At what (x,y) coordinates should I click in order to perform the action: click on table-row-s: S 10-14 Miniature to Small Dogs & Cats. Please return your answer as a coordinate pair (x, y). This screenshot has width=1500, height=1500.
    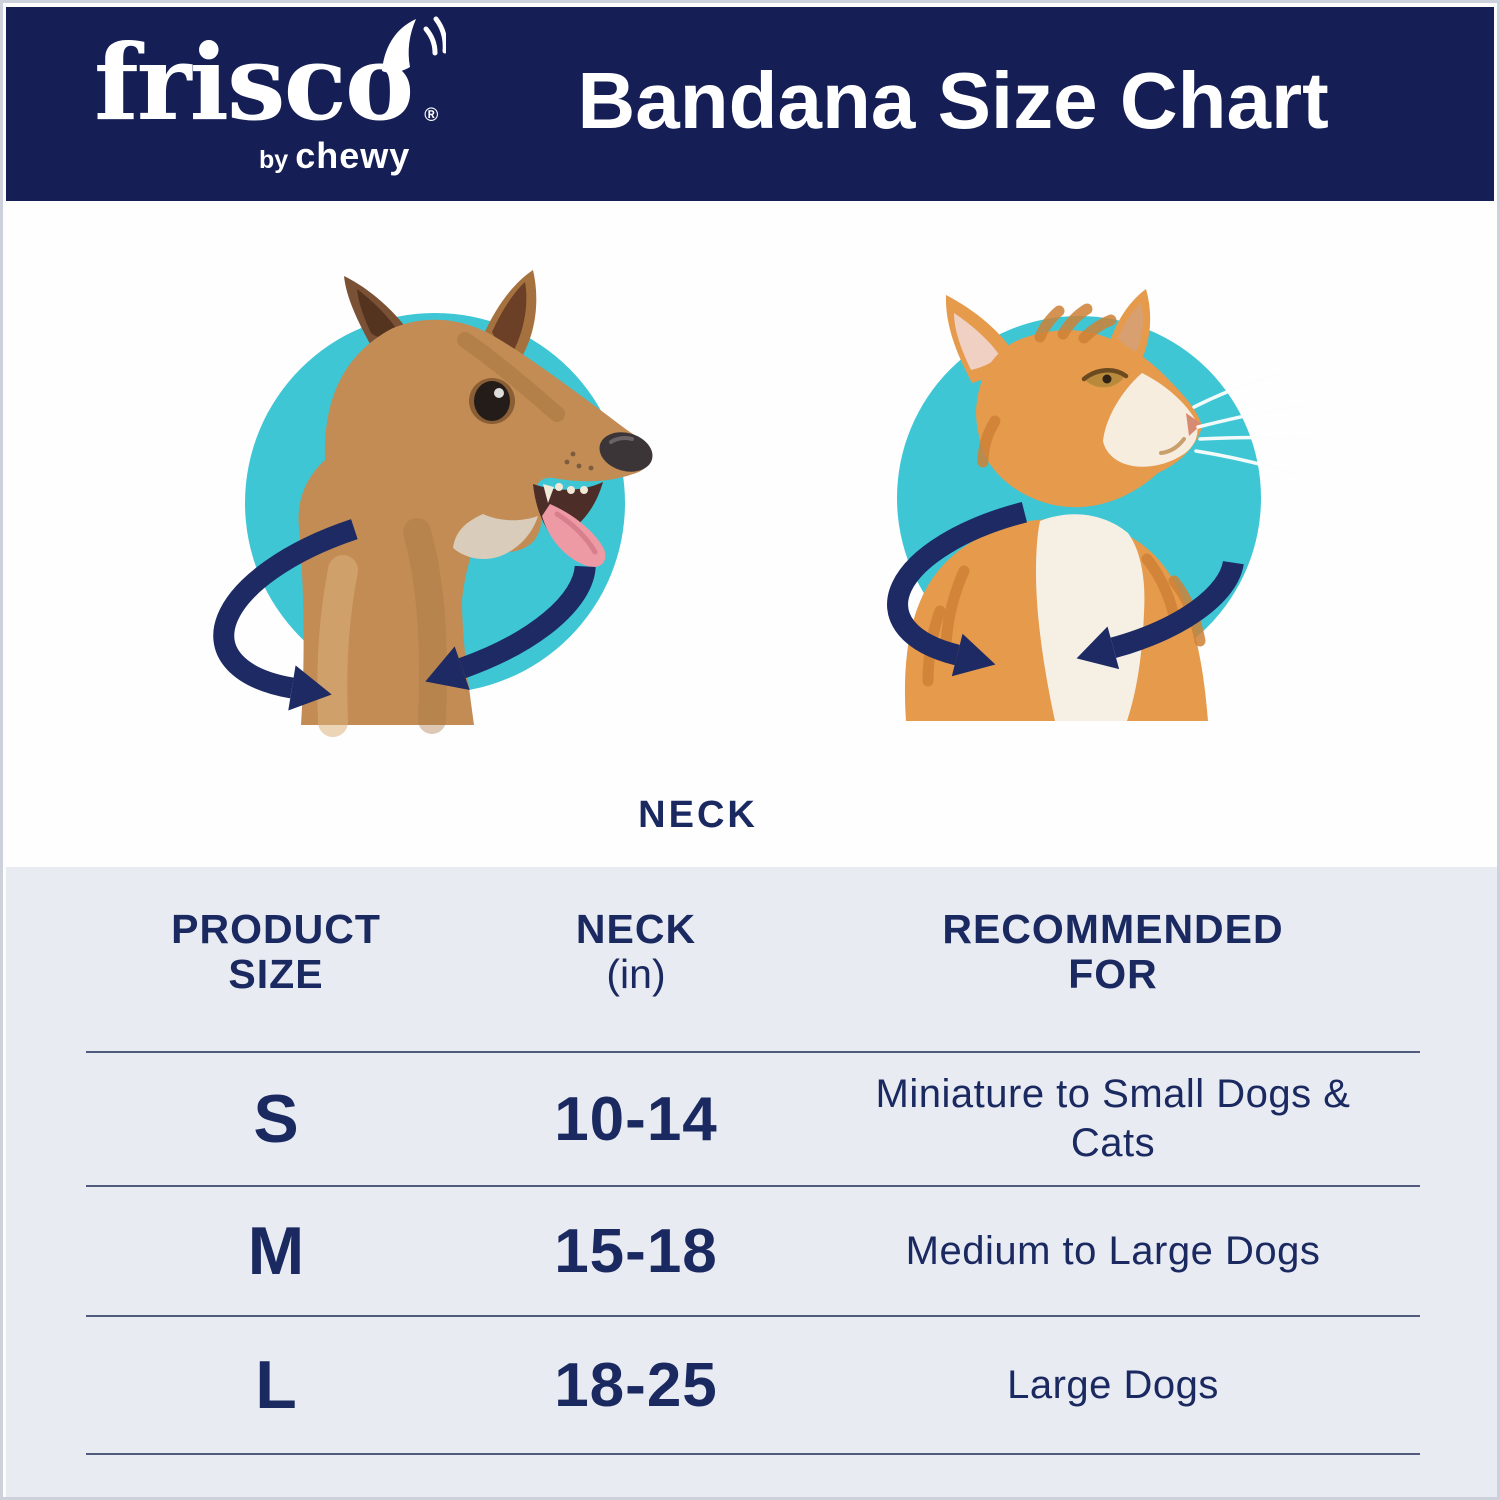
    Looking at the image, I should click on (753, 1119).